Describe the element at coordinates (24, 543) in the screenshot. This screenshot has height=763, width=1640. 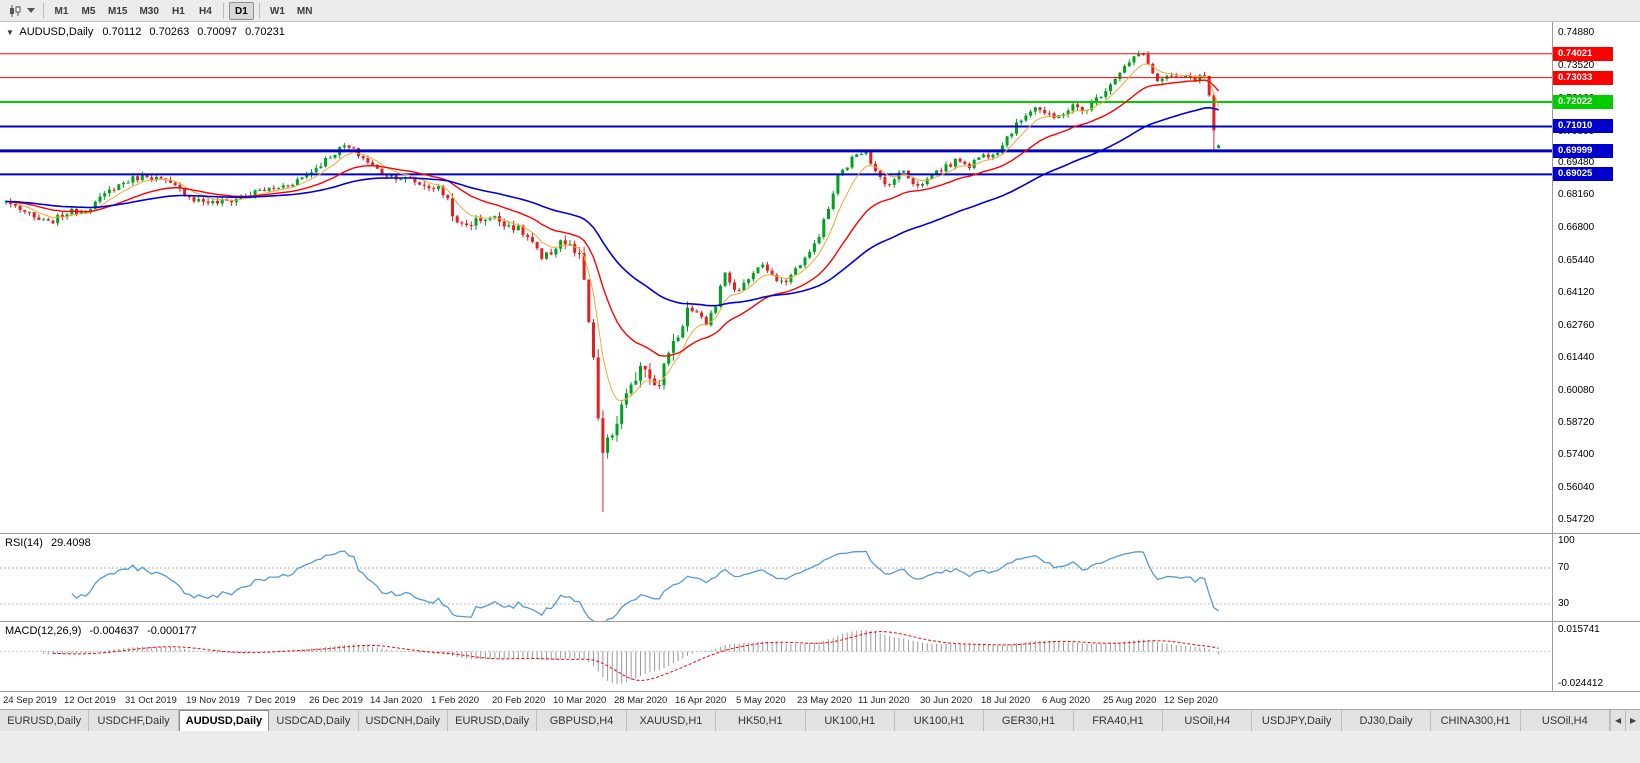
I see `rsi-name: RSI(14)` at that location.